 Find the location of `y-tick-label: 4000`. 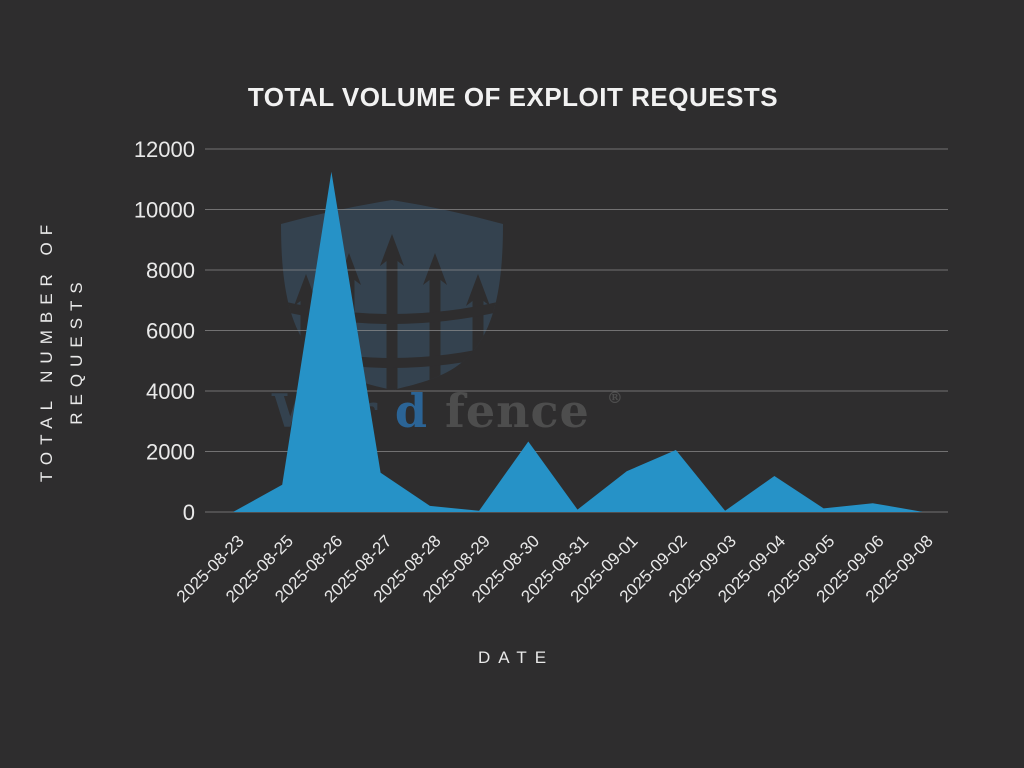

y-tick-label: 4000 is located at coordinates (170, 391).